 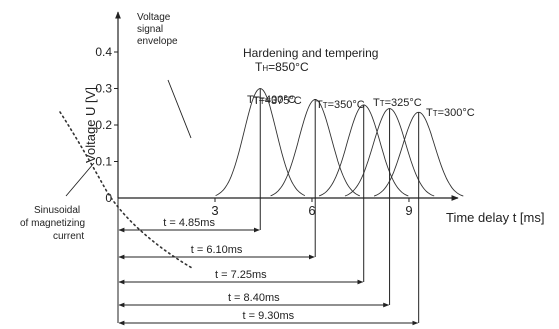 I want to click on chart-title: Hardening and tempering, so click(x=310, y=53).